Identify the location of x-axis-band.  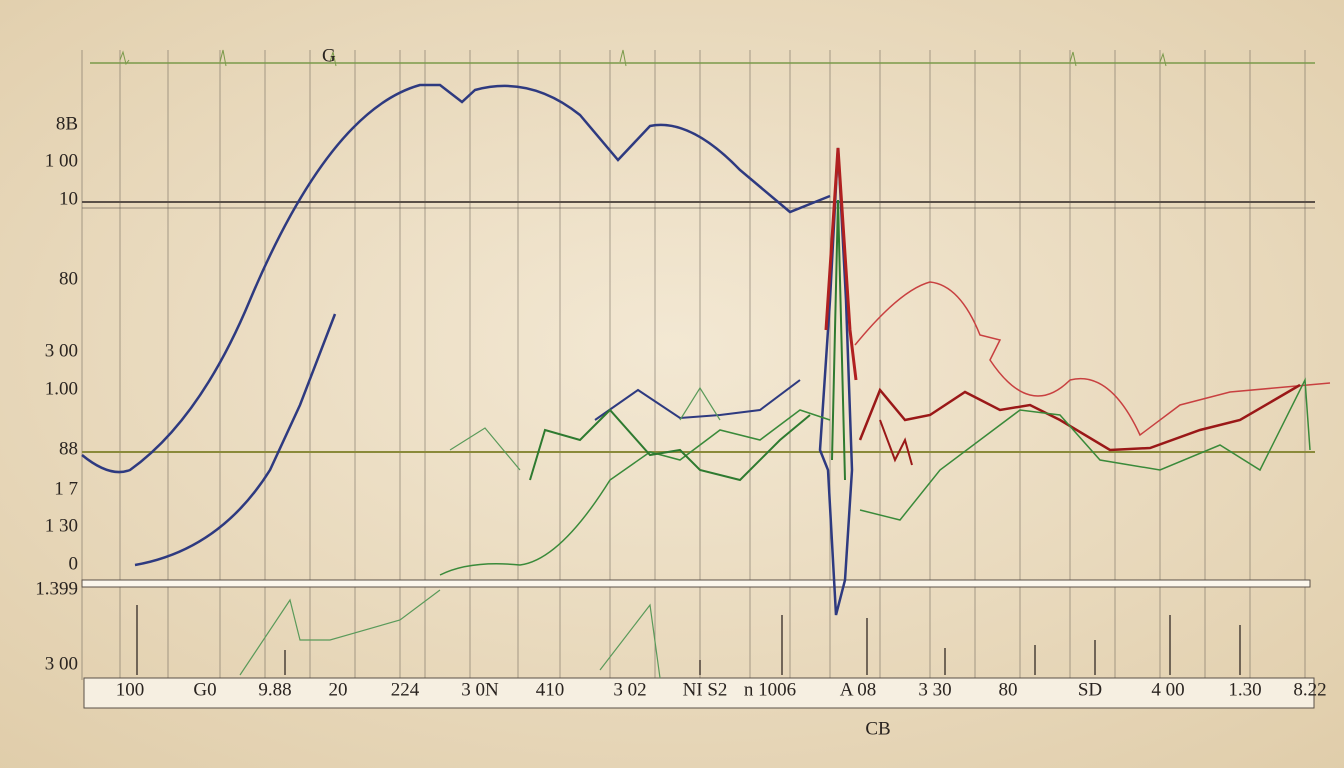
(699, 693).